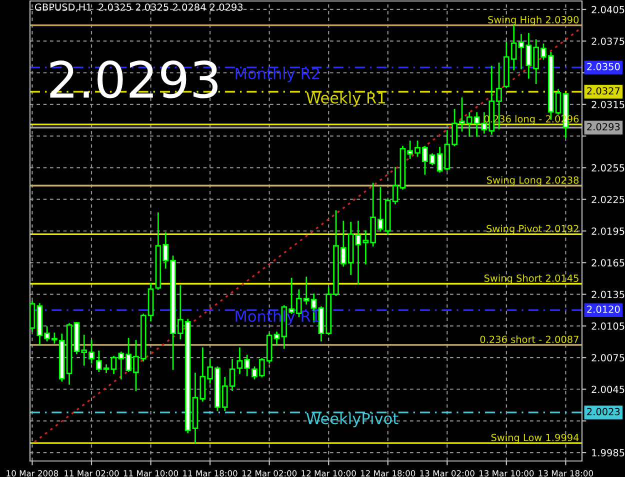 Image resolution: width=625 pixels, height=477 pixels. What do you see at coordinates (608, 104) in the screenshot?
I see `y-tick-label: 2.0315` at bounding box center [608, 104].